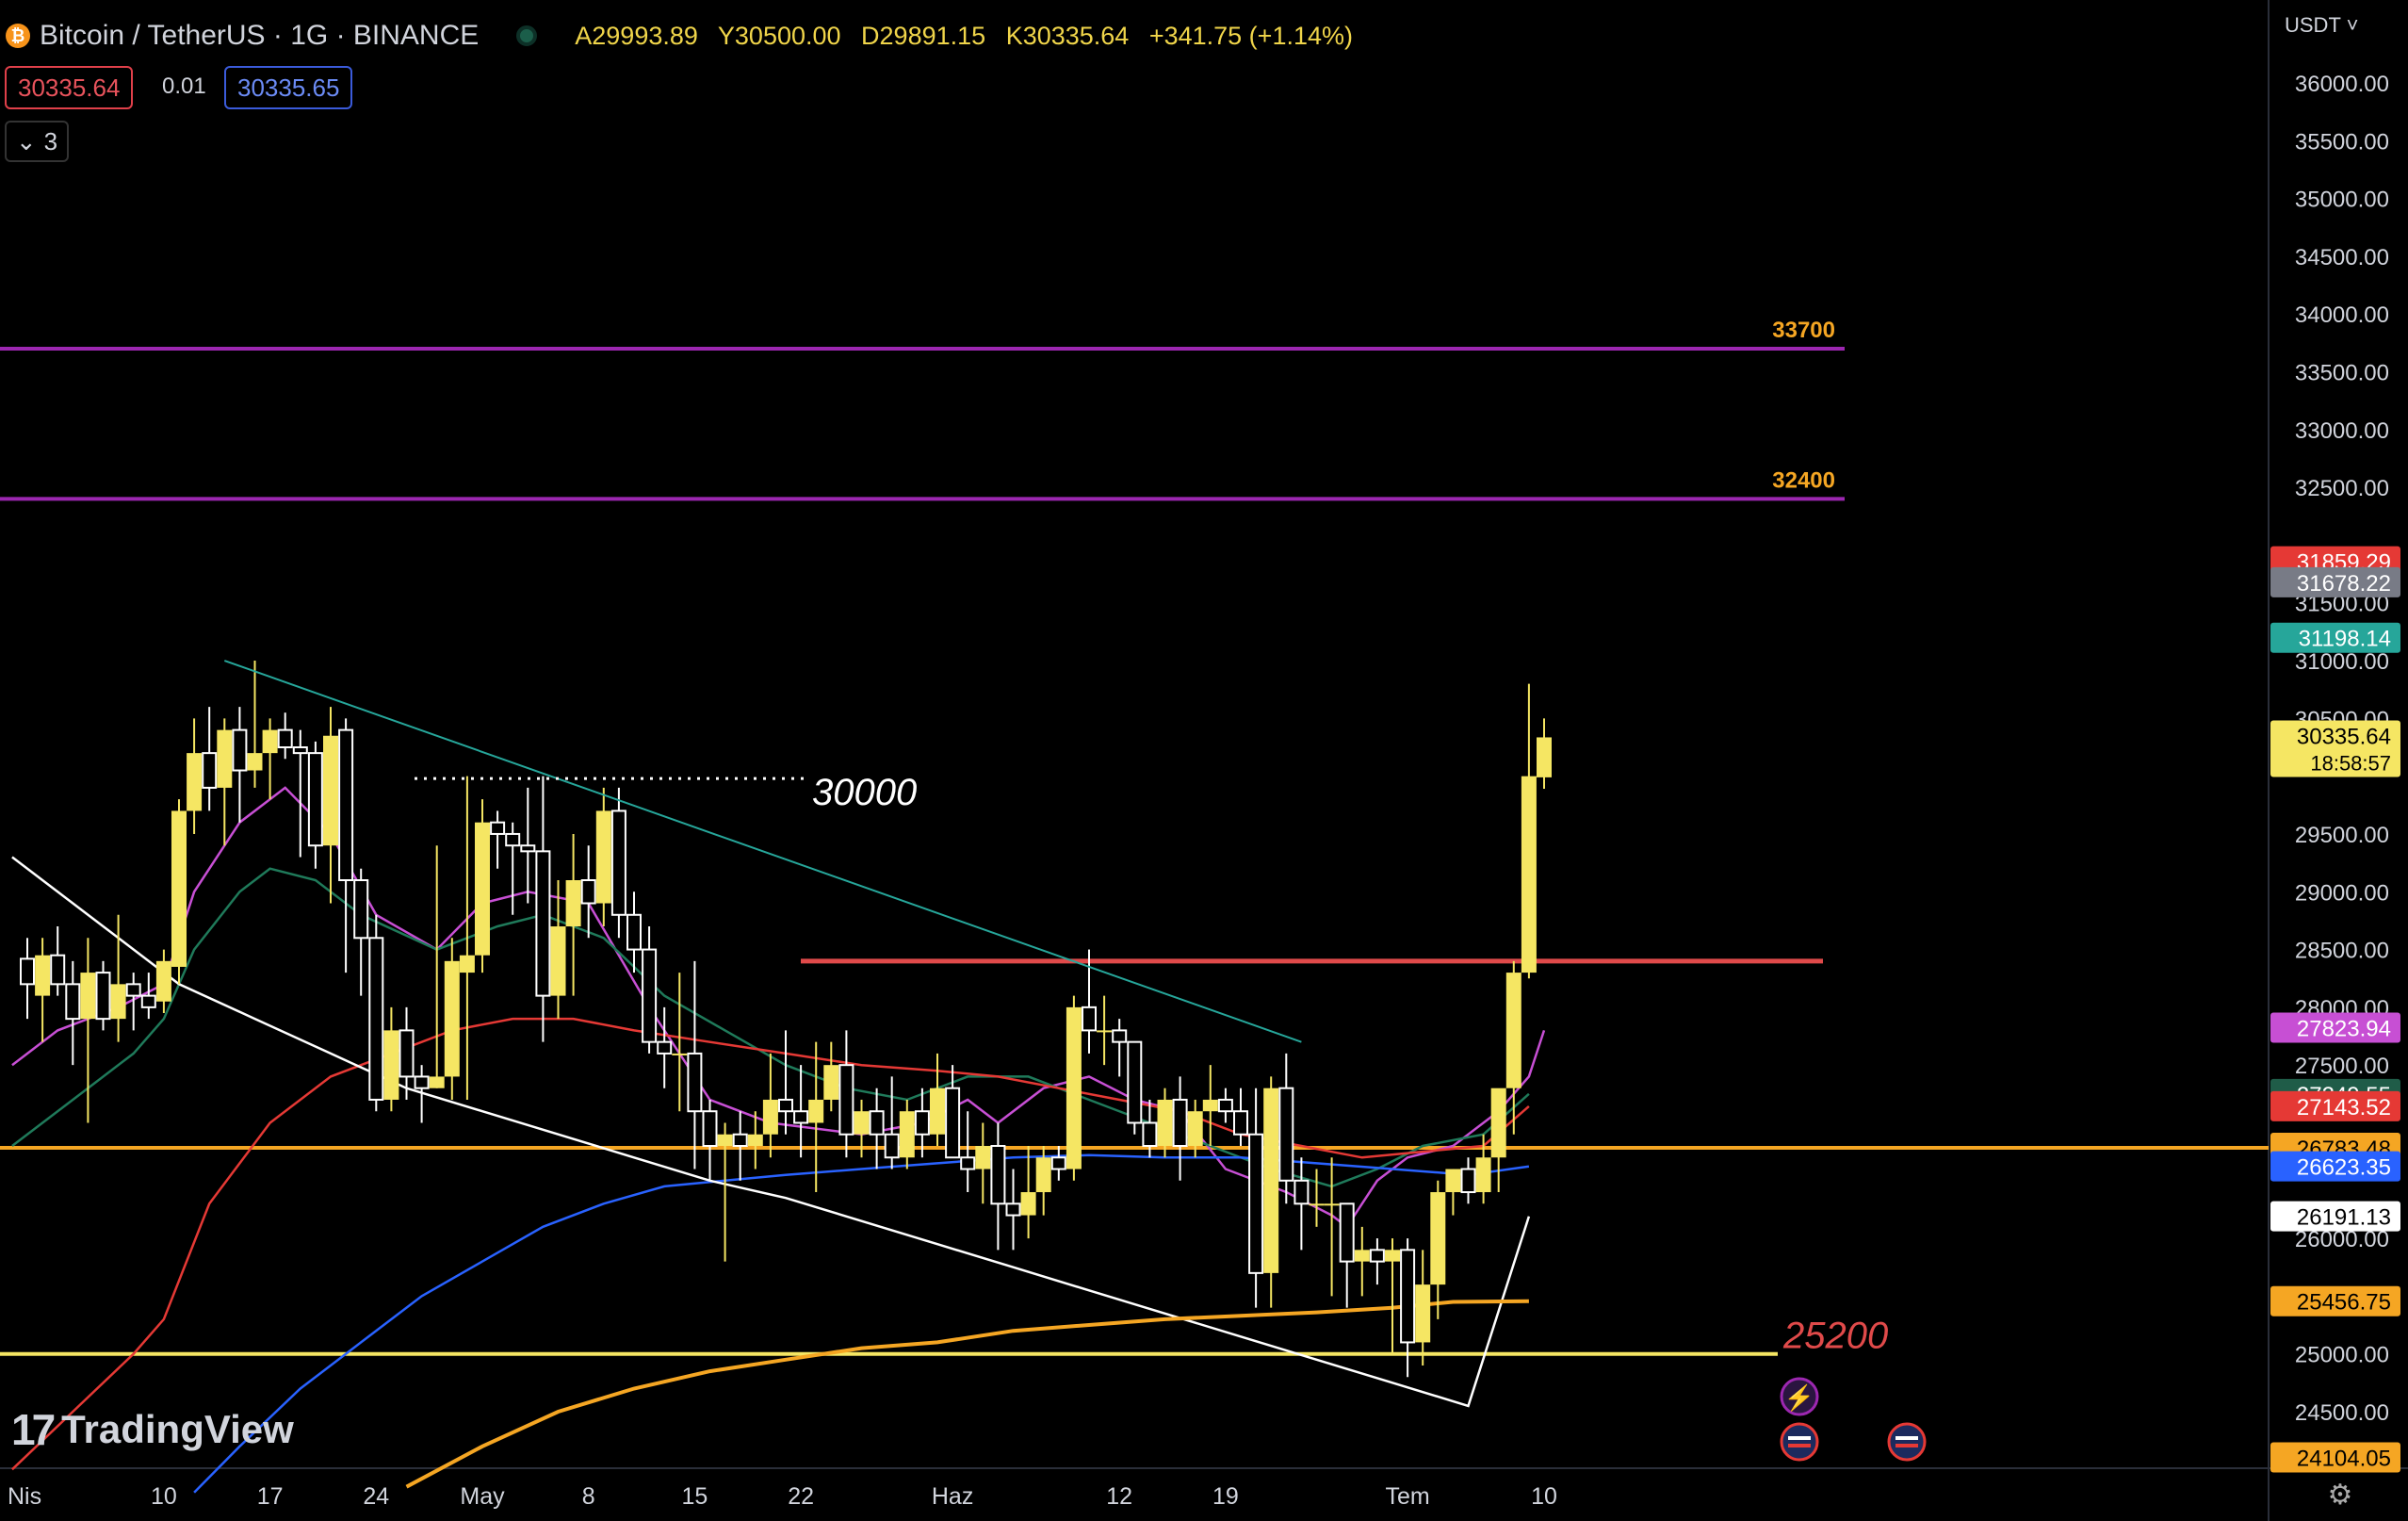 The width and height of the screenshot is (2408, 1521). I want to click on x-tick-label: 19, so click(1226, 1496).